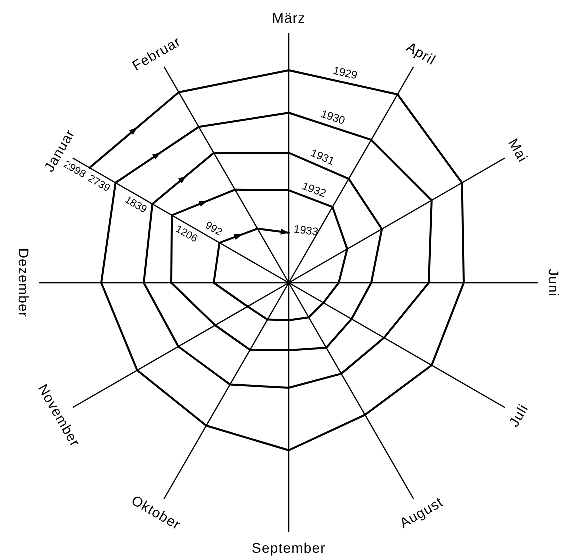  I want to click on text: 1932, so click(314, 190).